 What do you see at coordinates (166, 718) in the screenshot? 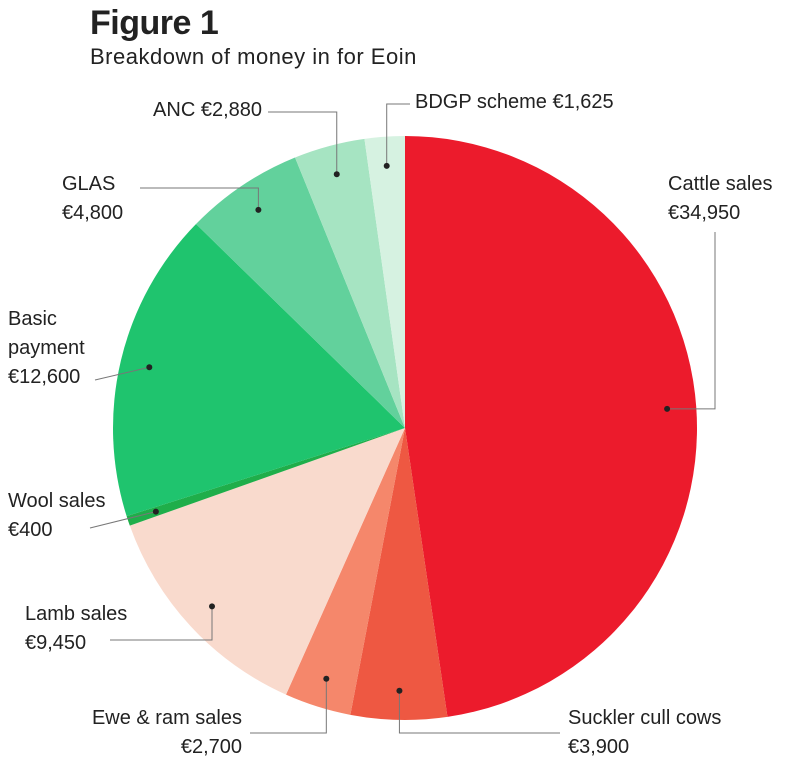
I see `category-label: Ewe & ram sales` at bounding box center [166, 718].